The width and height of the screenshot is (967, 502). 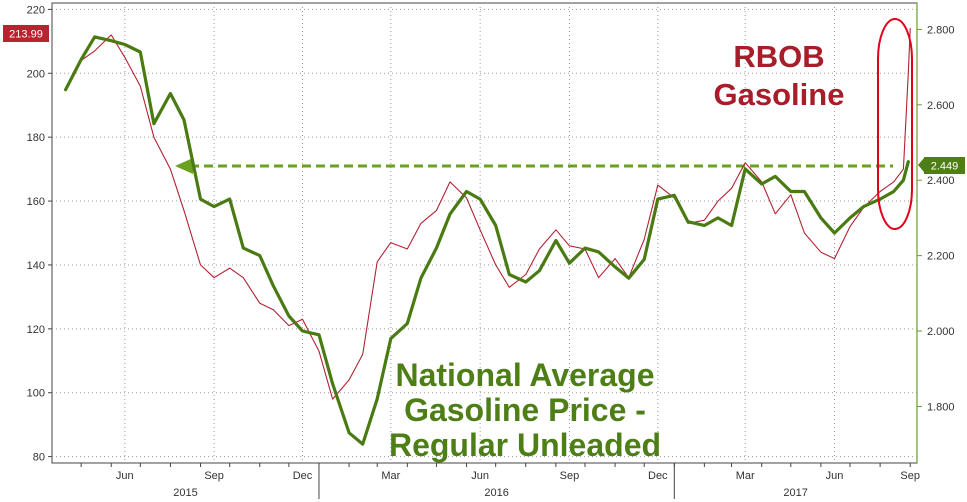 What do you see at coordinates (36, 394) in the screenshot?
I see `left-tick-label: 100` at bounding box center [36, 394].